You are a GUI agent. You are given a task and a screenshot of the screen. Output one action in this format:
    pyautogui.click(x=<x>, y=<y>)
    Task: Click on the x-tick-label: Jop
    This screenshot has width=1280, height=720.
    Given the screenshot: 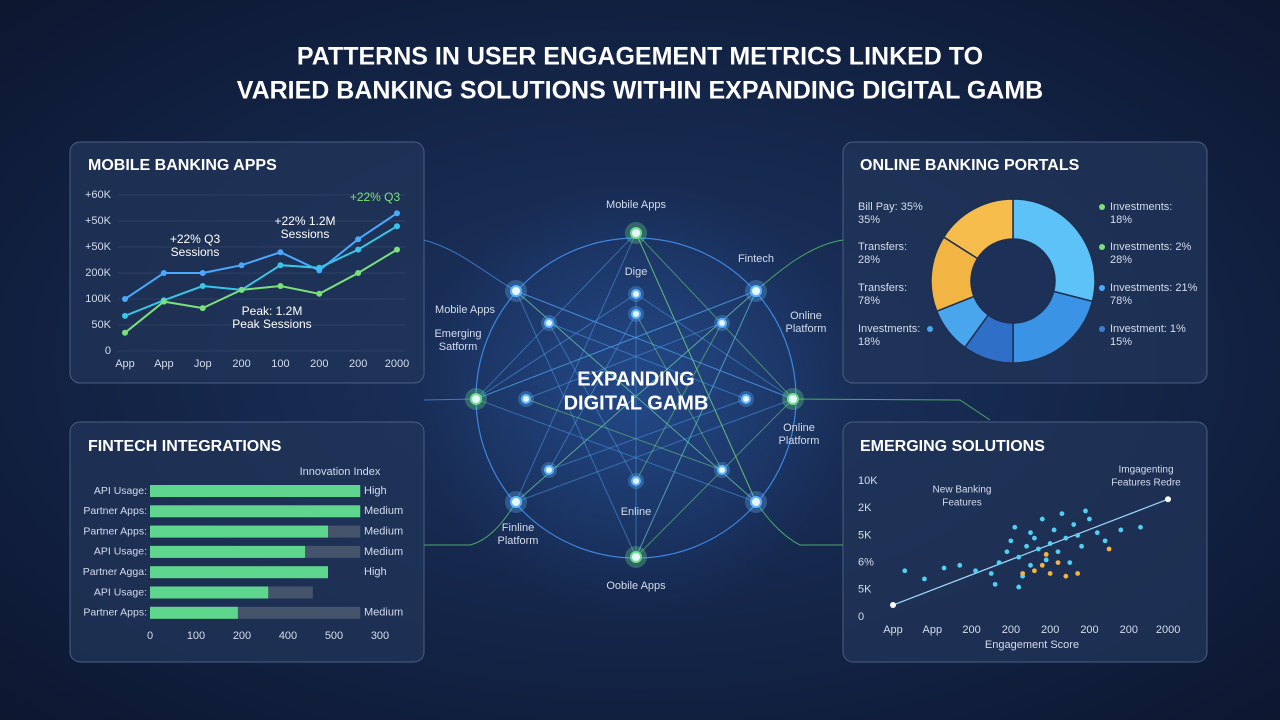 What is the action you would take?
    pyautogui.click(x=203, y=364)
    